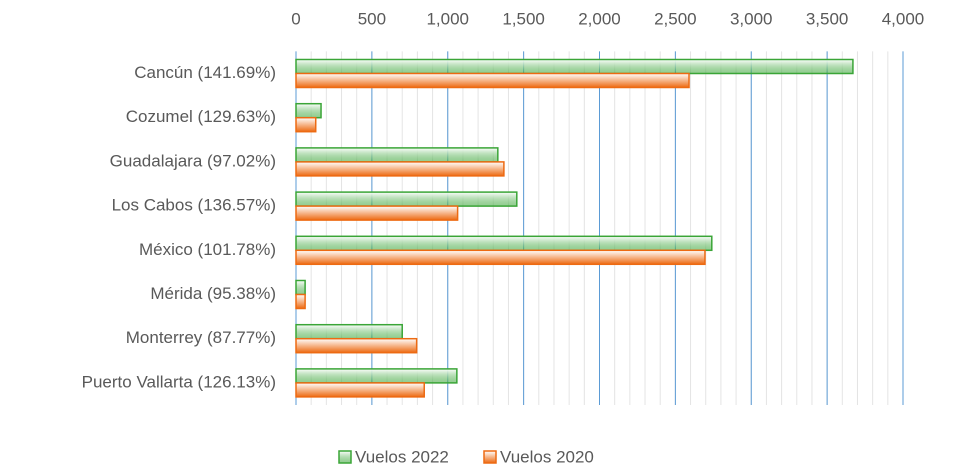 Image resolution: width=954 pixels, height=469 pixels. I want to click on x-tick-label: 2,000, so click(599, 18).